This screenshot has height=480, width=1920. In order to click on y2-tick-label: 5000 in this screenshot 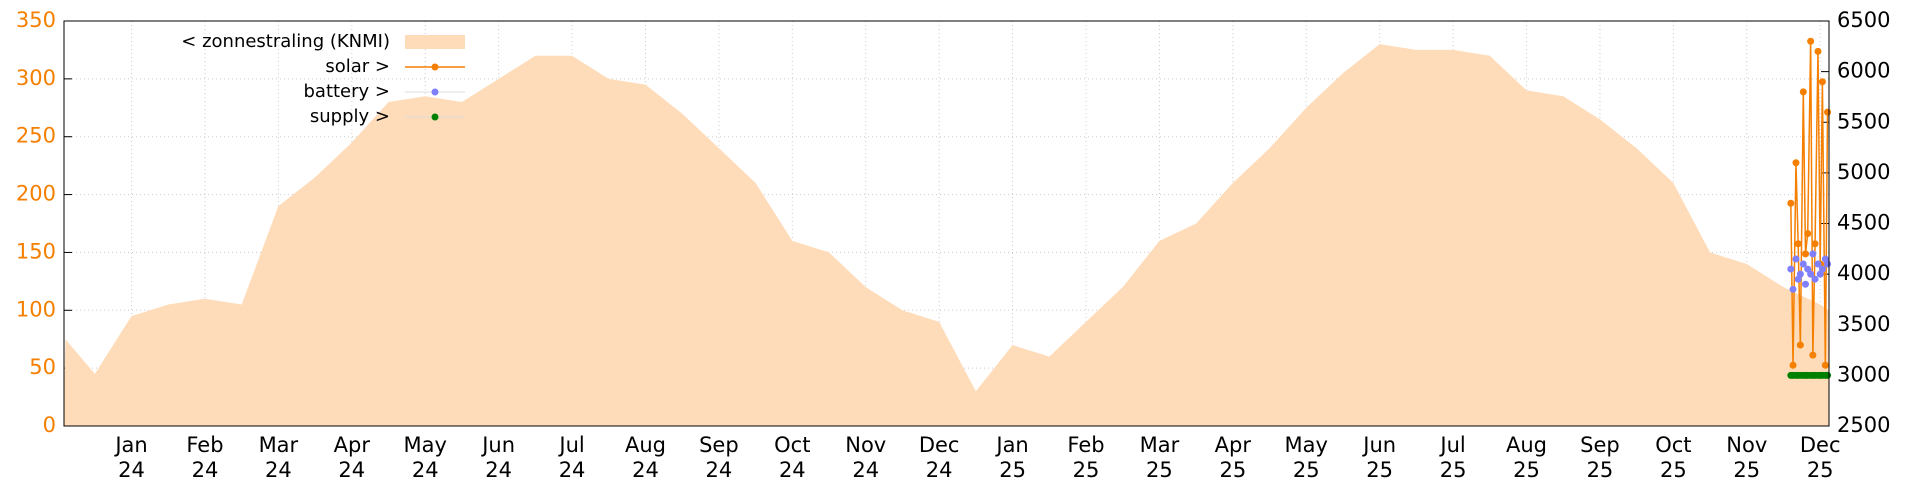, I will do `click(1863, 172)`.